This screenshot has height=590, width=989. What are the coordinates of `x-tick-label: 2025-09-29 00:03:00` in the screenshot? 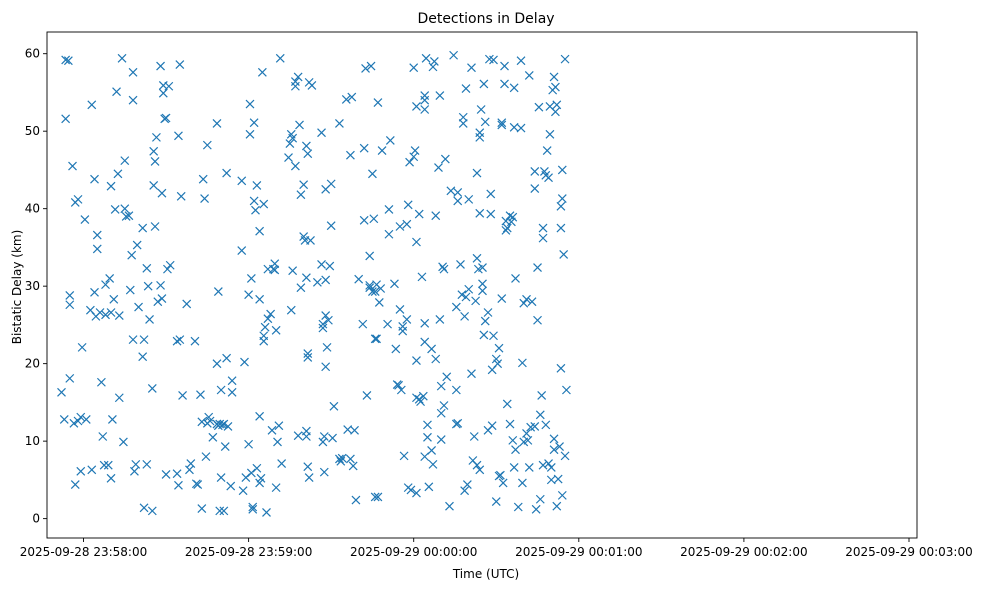 It's located at (908, 552).